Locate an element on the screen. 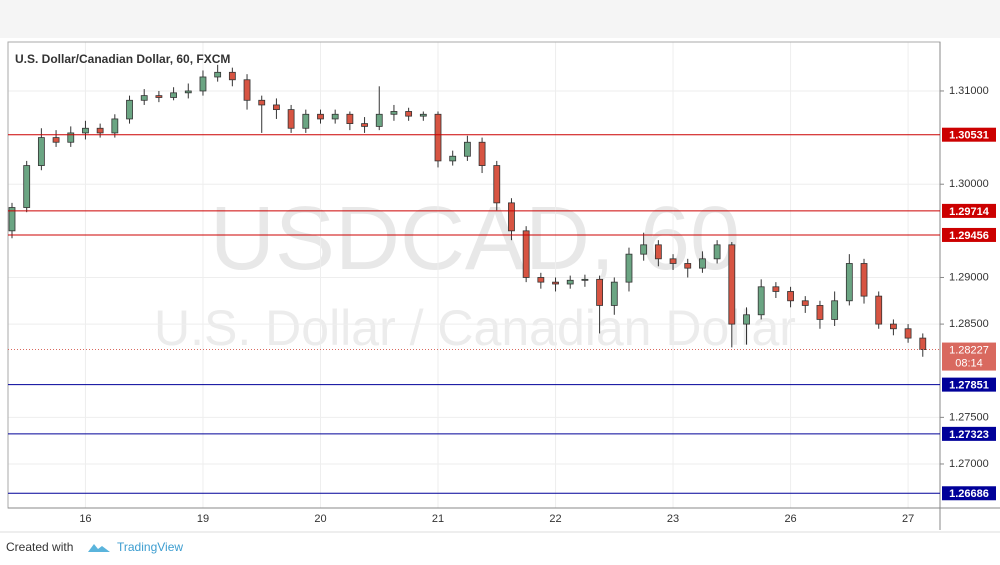 This screenshot has width=1000, height=565. x-tick-label: 22 is located at coordinates (555, 519).